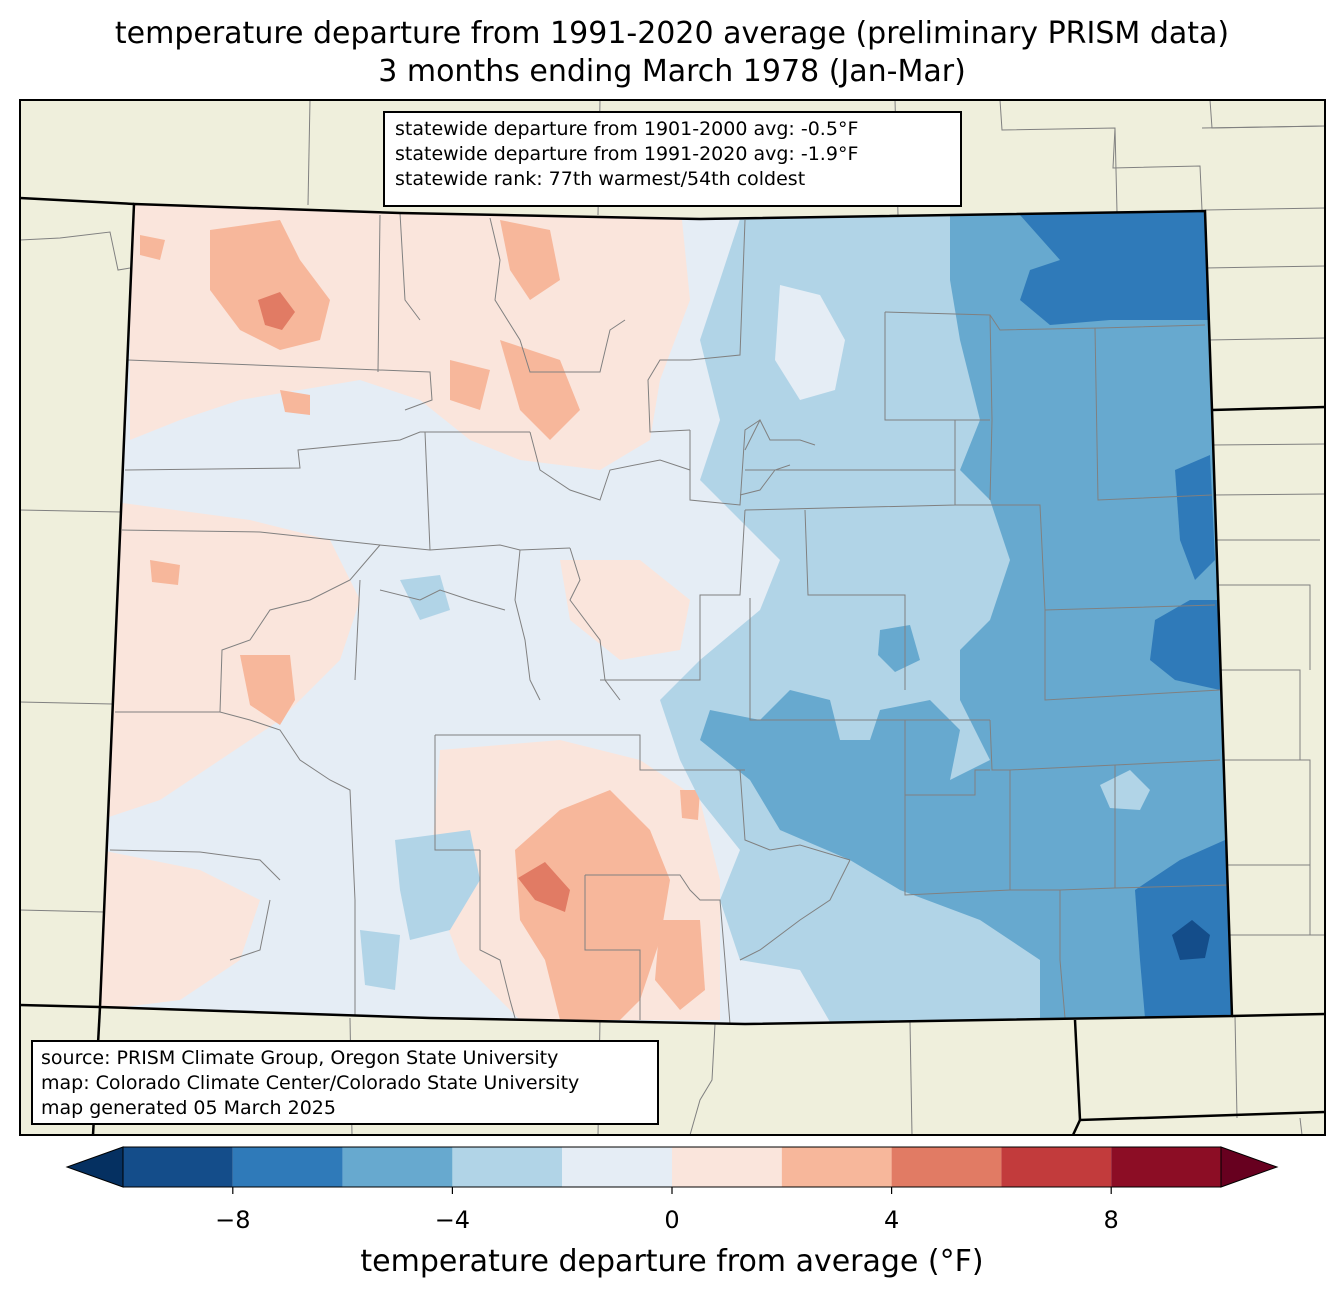 This screenshot has width=1344, height=1299. What do you see at coordinates (672, 71) in the screenshot?
I see `map-subtitle: 3 months ending March 1978 (Jan-Mar)` at bounding box center [672, 71].